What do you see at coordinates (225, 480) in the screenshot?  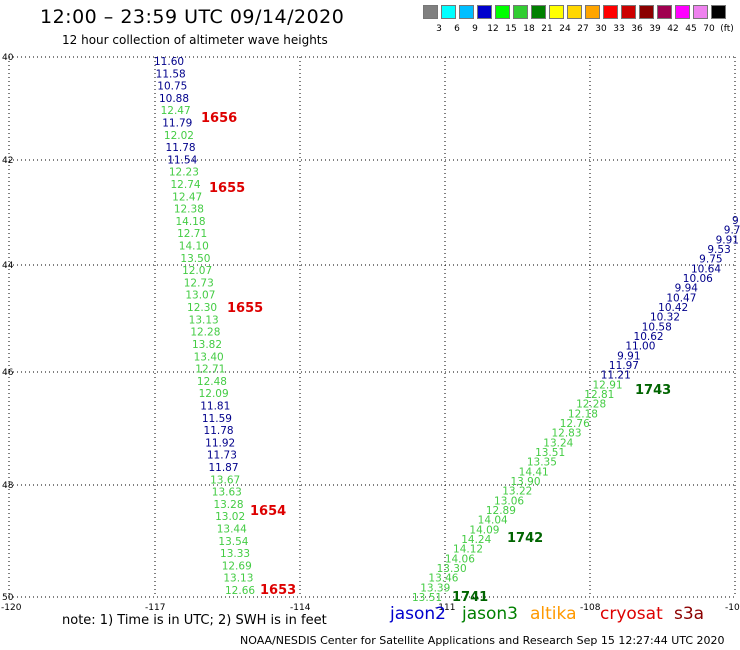 I see `wave-height-value: 13.67` at bounding box center [225, 480].